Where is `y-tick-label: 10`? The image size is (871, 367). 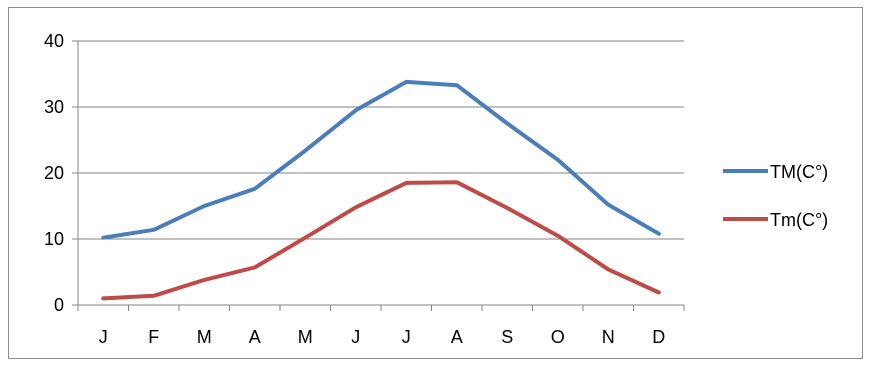
y-tick-label: 10 is located at coordinates (54, 239).